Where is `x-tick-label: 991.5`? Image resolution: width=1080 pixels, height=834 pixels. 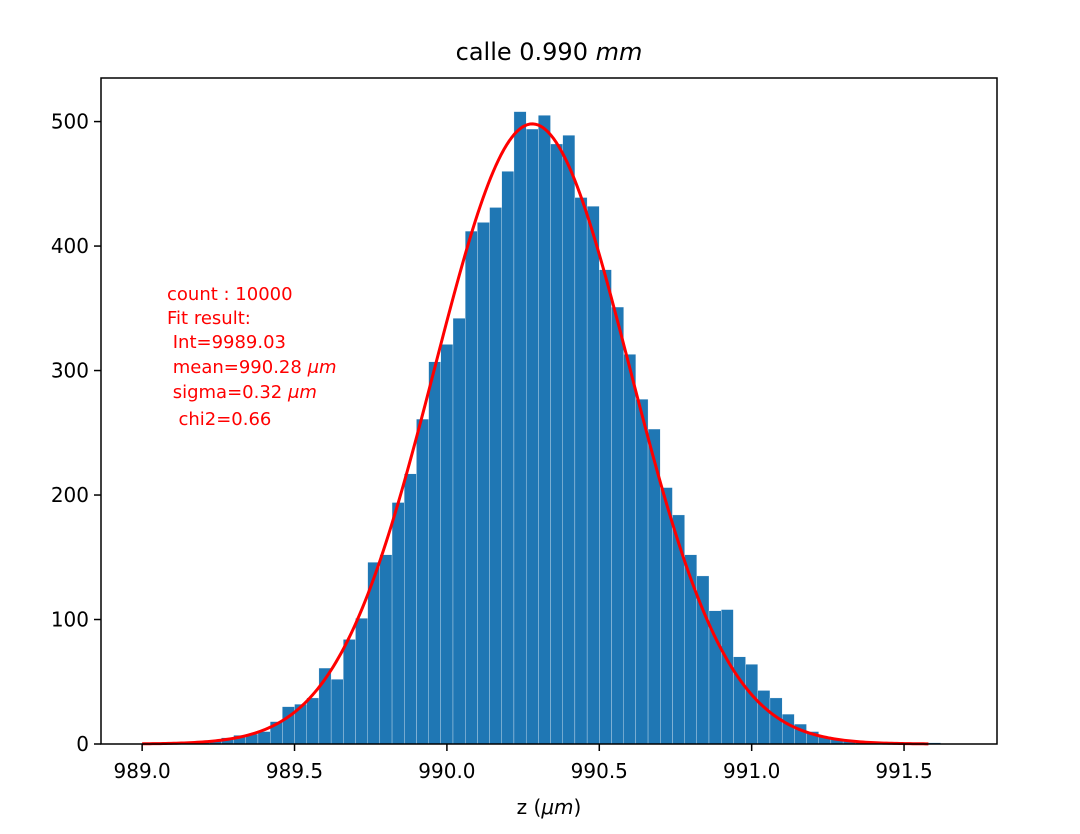 x-tick-label: 991.5 is located at coordinates (903, 771).